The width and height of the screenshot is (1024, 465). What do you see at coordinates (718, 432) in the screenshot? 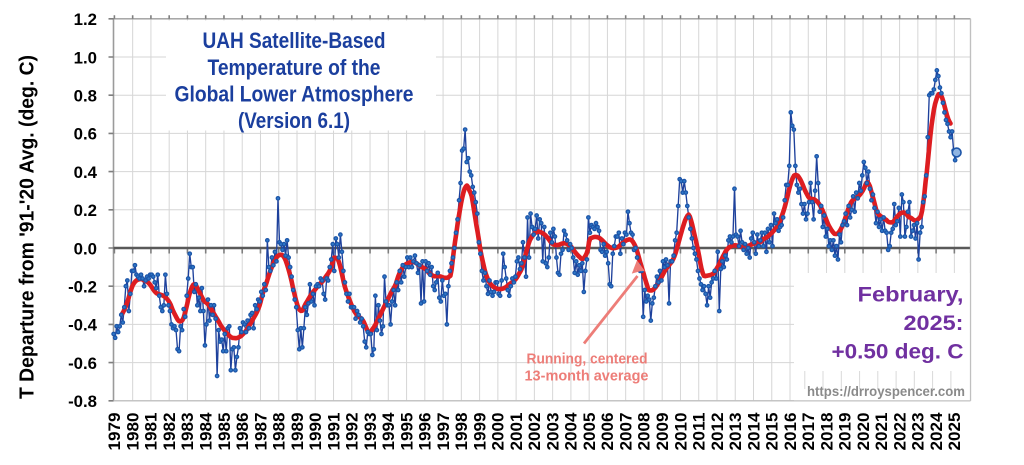
I see `svg-text: 2012` at bounding box center [718, 432].